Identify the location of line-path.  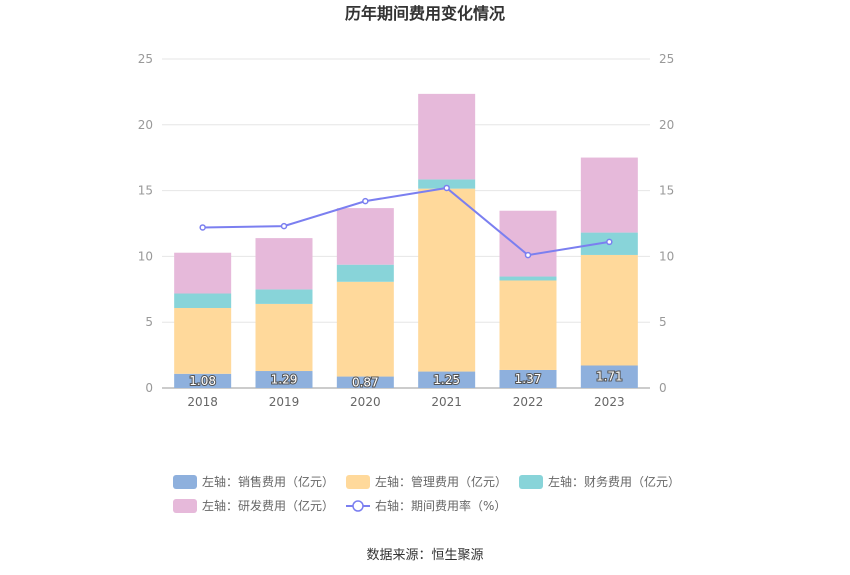
(406, 221).